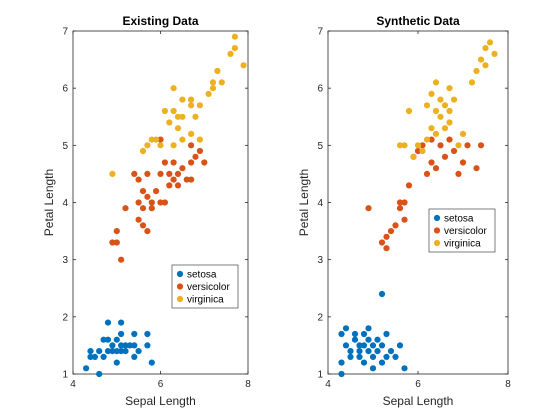 The height and width of the screenshot is (420, 560). I want to click on x-tick-label: 8, so click(248, 384).